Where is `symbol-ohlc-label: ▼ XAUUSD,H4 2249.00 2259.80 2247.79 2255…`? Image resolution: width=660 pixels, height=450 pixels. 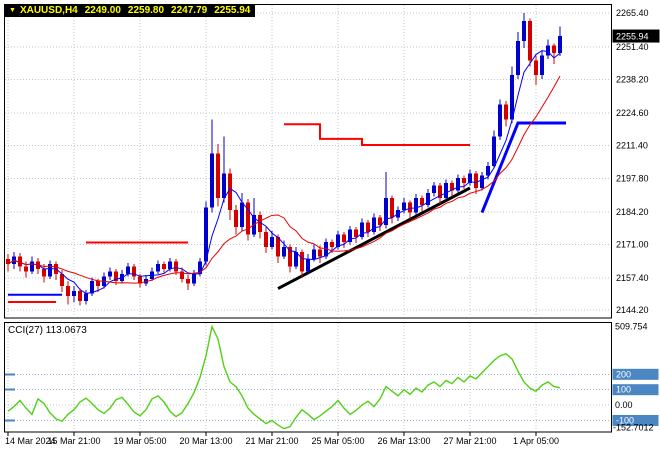 symbol-ohlc-label: ▼ XAUUSD,H4 2249.00 2259.80 2247.79 2255… is located at coordinates (130, 10).